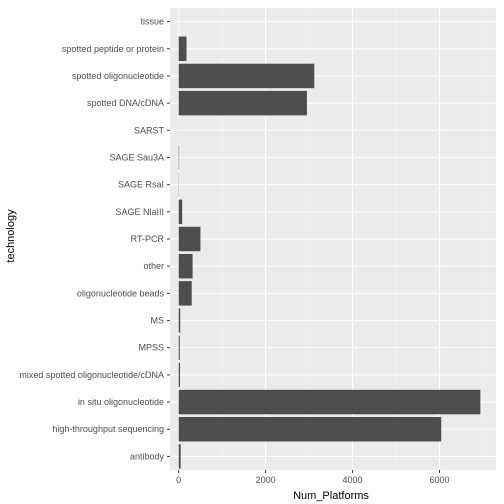 The image size is (504, 504). What do you see at coordinates (266, 480) in the screenshot?
I see `x-tick-label: 2000` at bounding box center [266, 480].